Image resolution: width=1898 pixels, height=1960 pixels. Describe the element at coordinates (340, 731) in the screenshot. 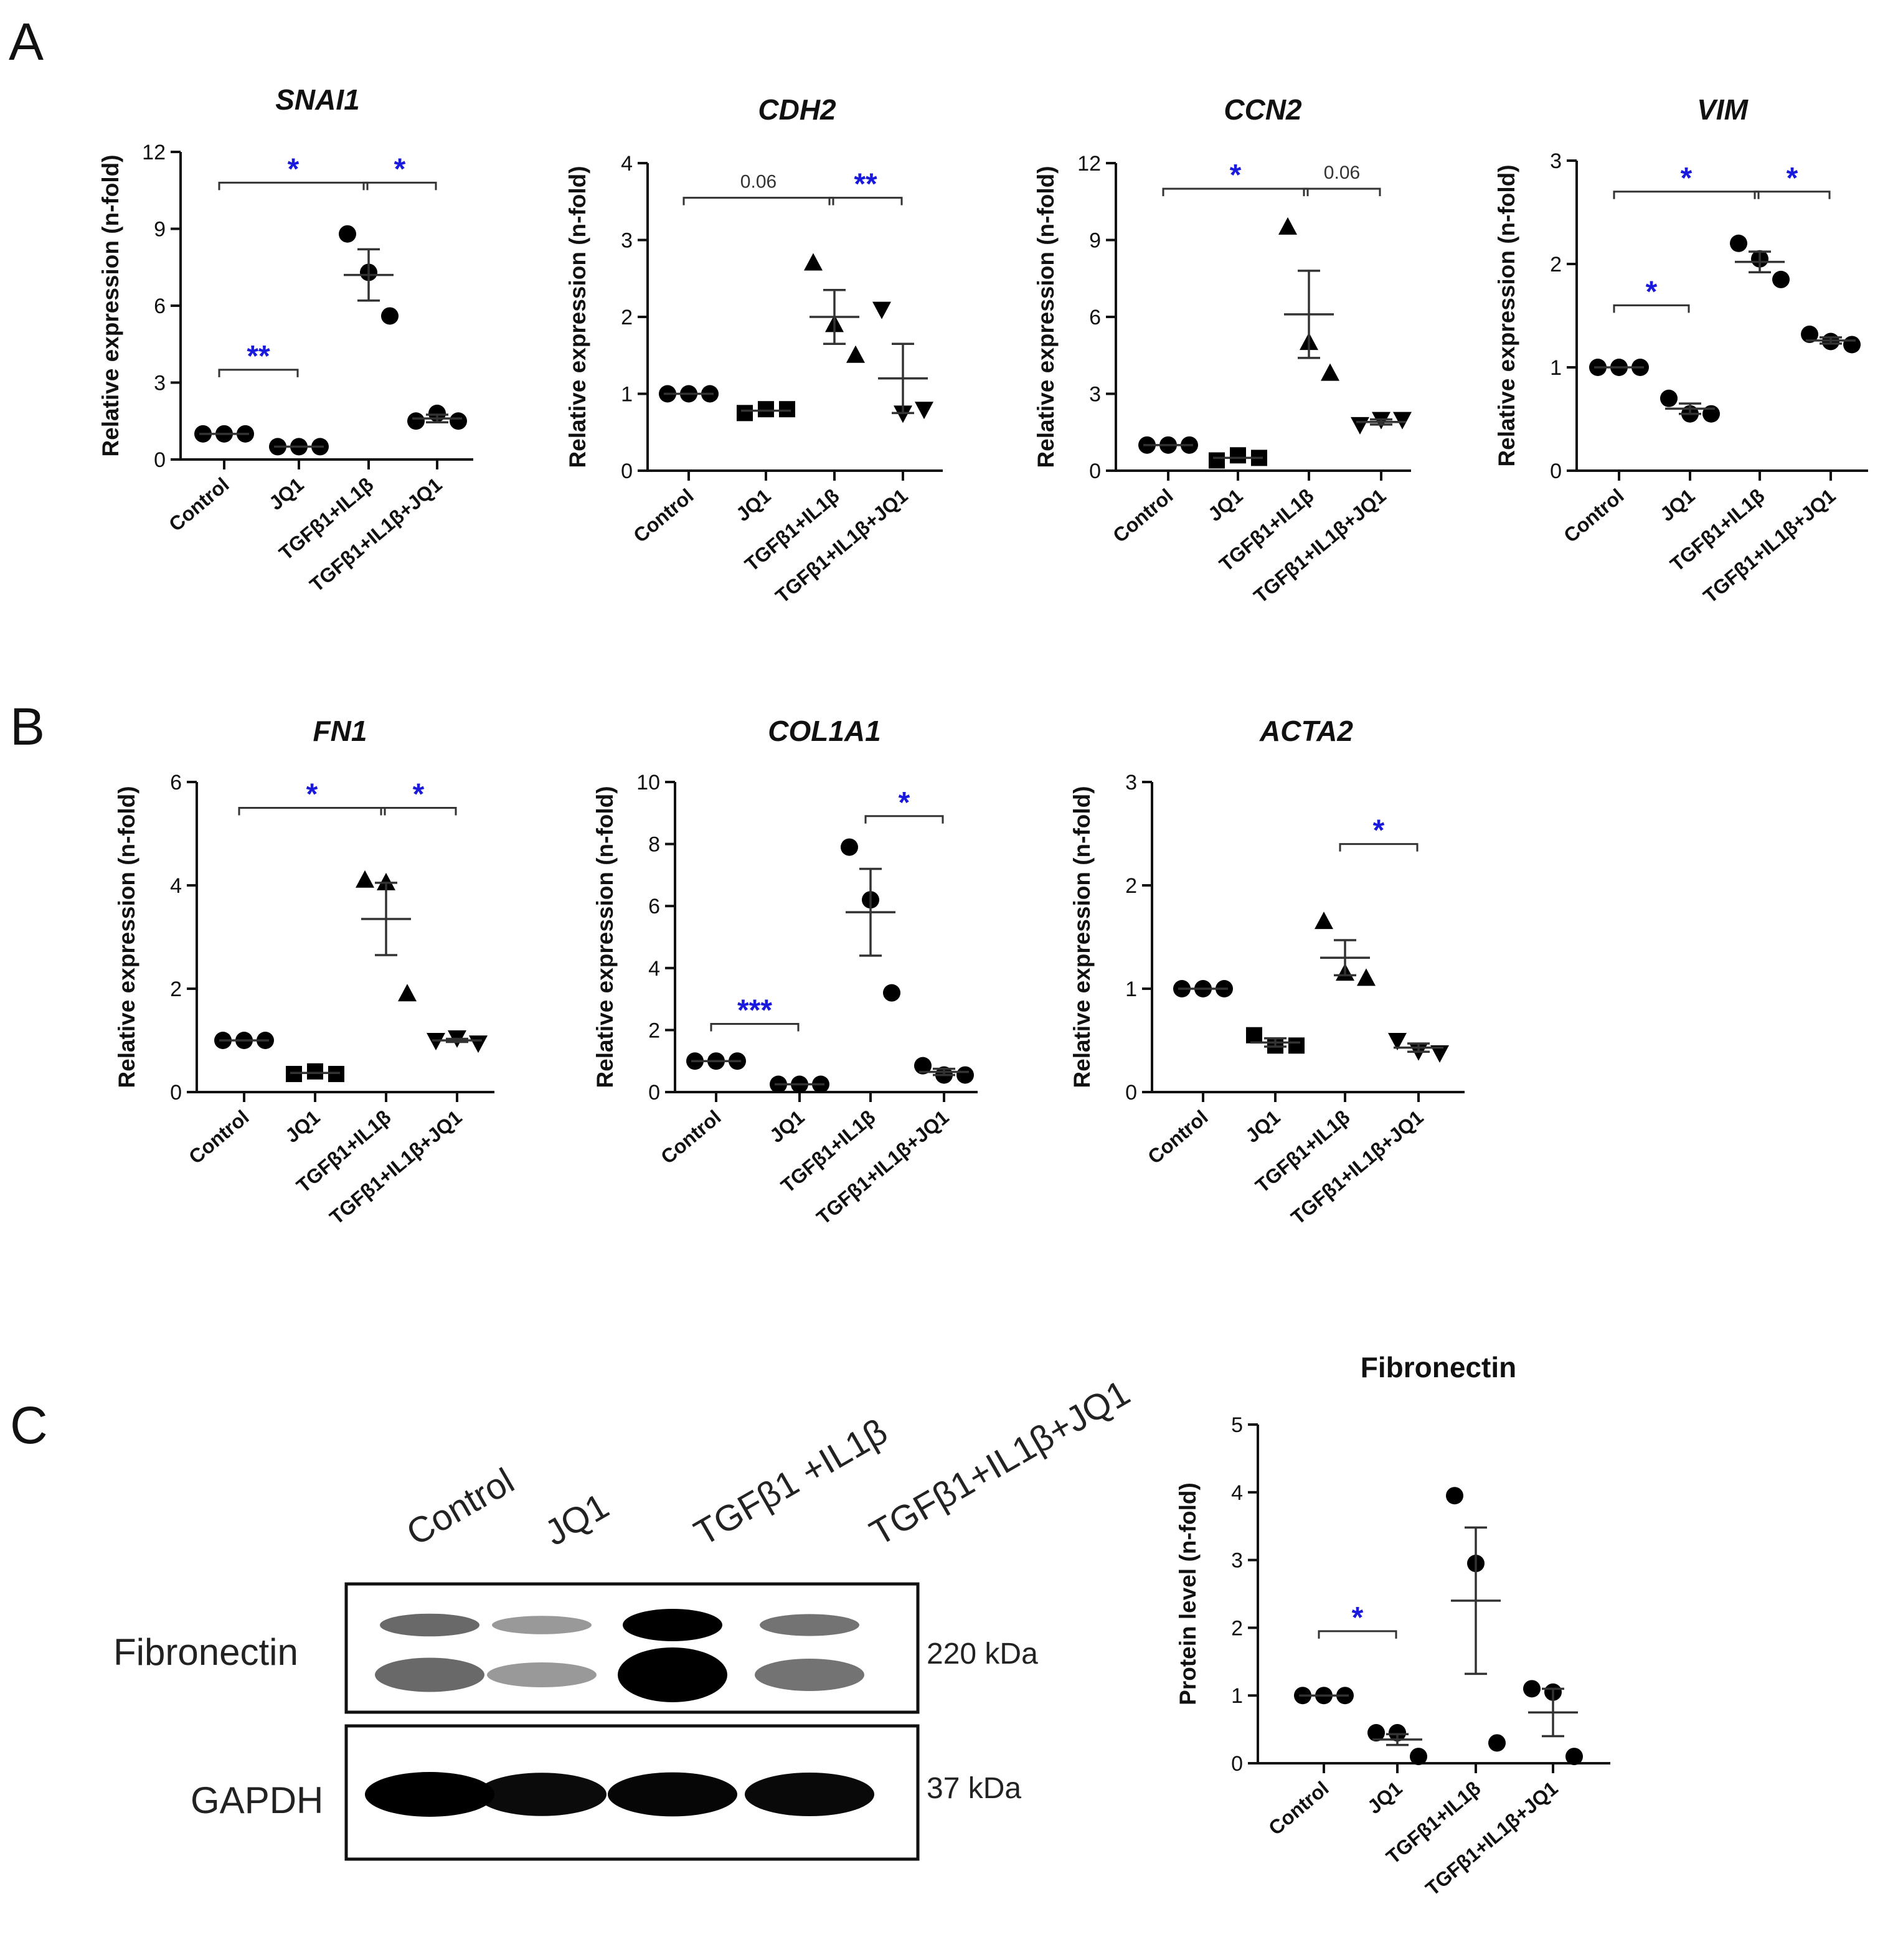

I see `chart-title: FN1` at that location.